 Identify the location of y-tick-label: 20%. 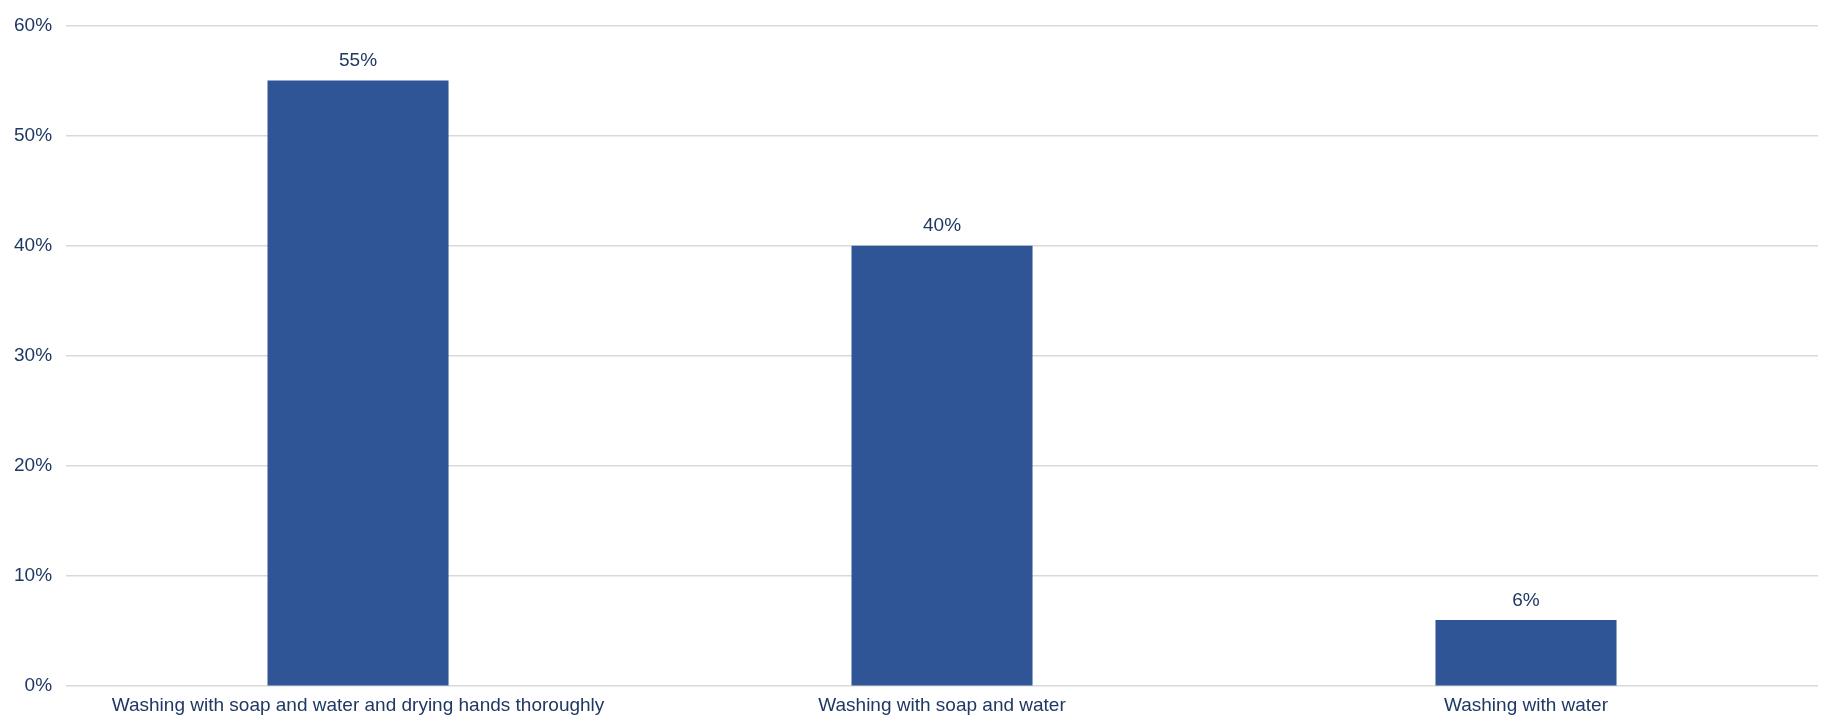
(33, 465).